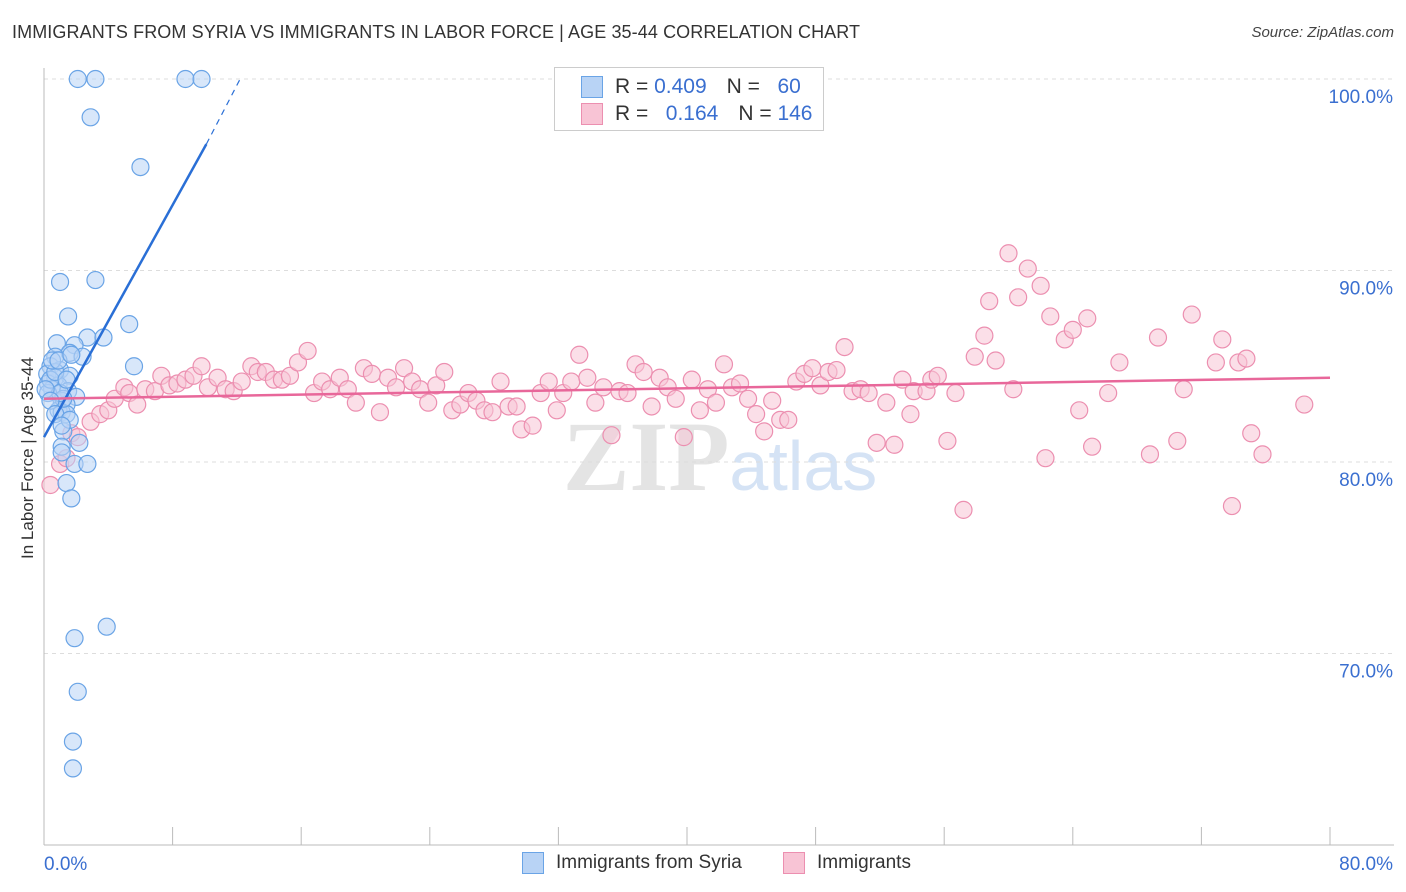 The image size is (1406, 892). I want to click on legend-row-immigrants: R = 0.164 N = 146, so click(697, 114).